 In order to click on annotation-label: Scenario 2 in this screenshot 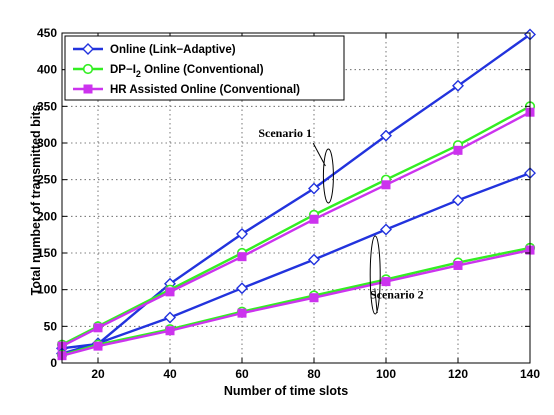, I will do `click(397, 294)`.